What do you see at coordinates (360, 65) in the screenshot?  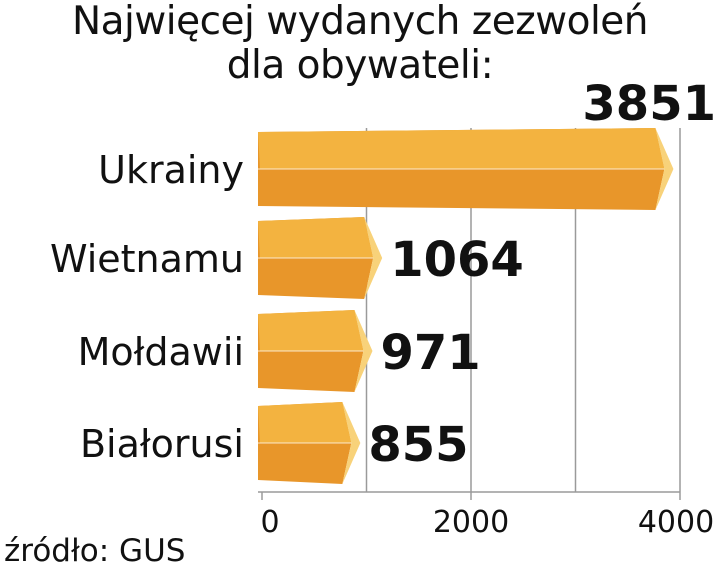 I see `title-line-2: dla obywateli:` at bounding box center [360, 65].